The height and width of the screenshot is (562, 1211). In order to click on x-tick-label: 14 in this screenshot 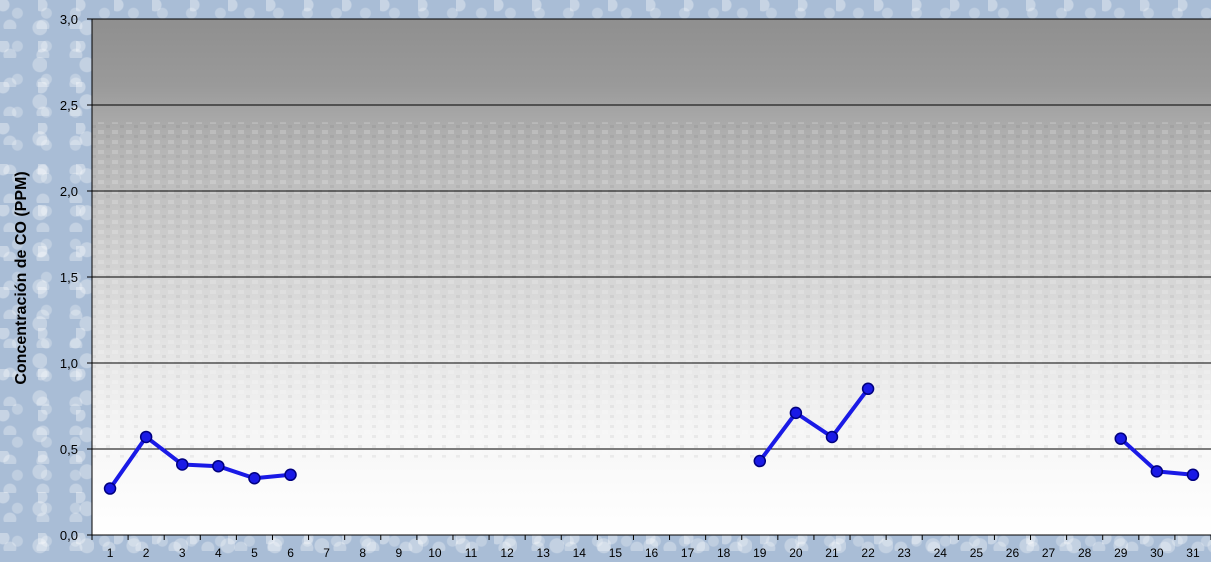, I will do `click(580, 553)`.